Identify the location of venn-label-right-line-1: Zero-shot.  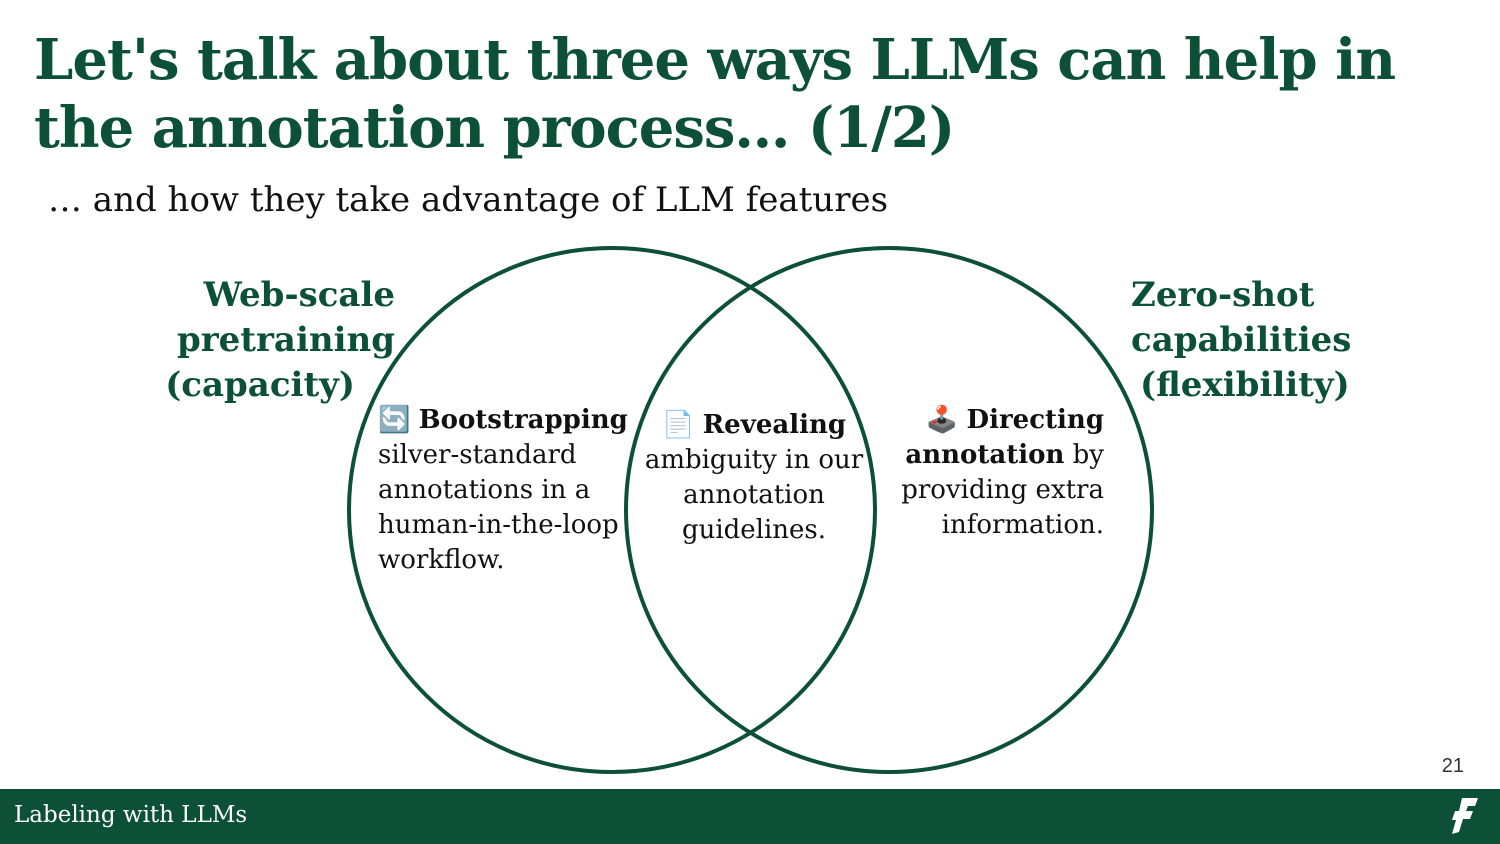
(1223, 295).